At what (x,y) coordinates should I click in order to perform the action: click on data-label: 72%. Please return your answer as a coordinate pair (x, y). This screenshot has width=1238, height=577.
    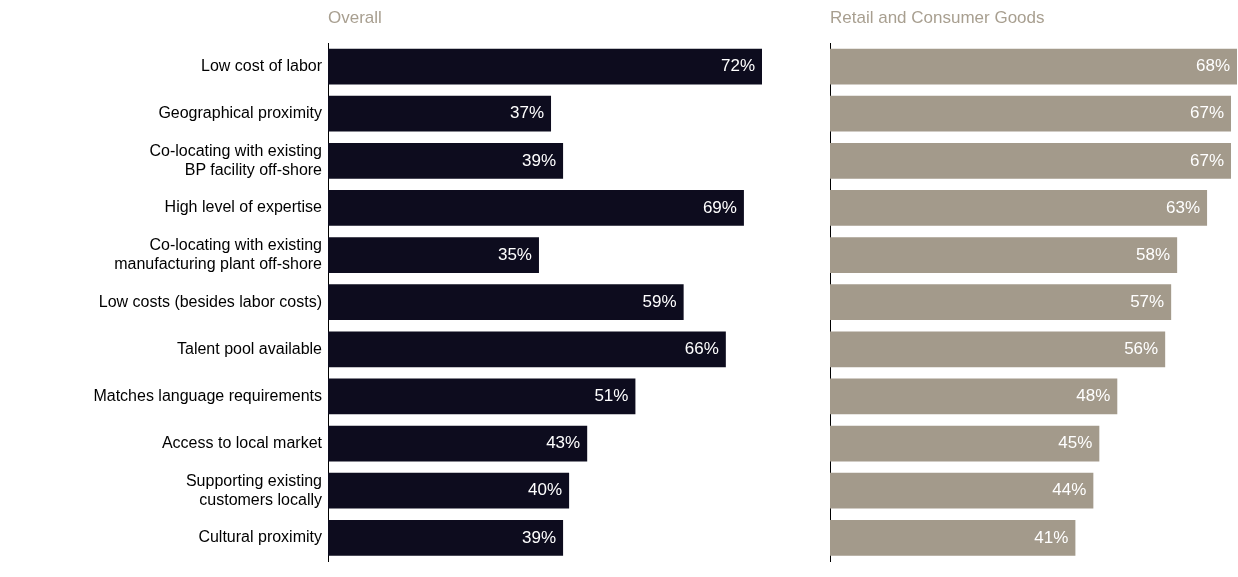
    Looking at the image, I should click on (737, 66).